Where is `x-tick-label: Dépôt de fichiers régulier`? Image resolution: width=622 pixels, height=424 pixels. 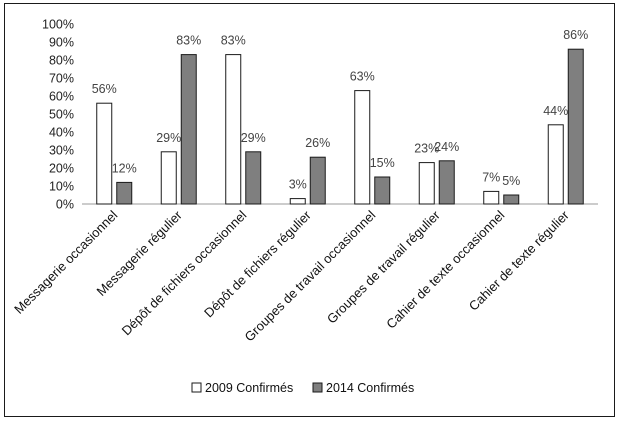
x-tick-label: Dépôt de fichiers régulier is located at coordinates (257, 263).